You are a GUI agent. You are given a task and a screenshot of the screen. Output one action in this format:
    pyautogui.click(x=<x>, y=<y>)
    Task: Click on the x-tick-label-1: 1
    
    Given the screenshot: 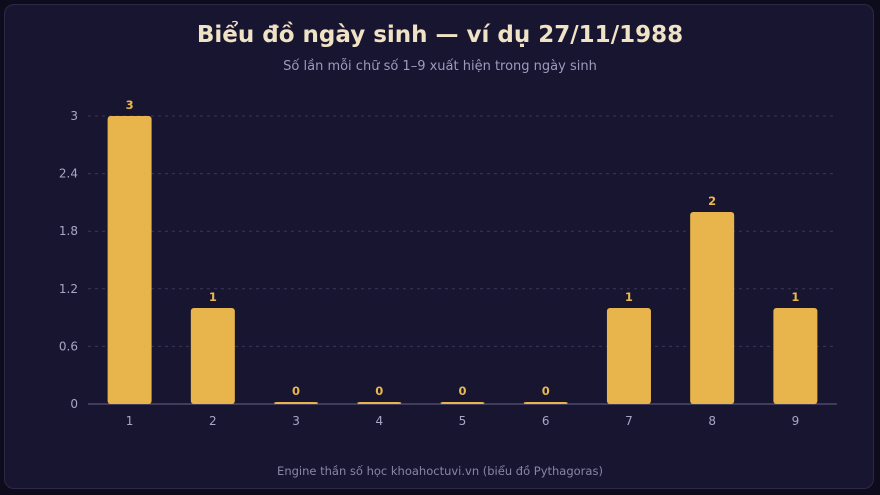 What is the action you would take?
    pyautogui.click(x=130, y=421)
    